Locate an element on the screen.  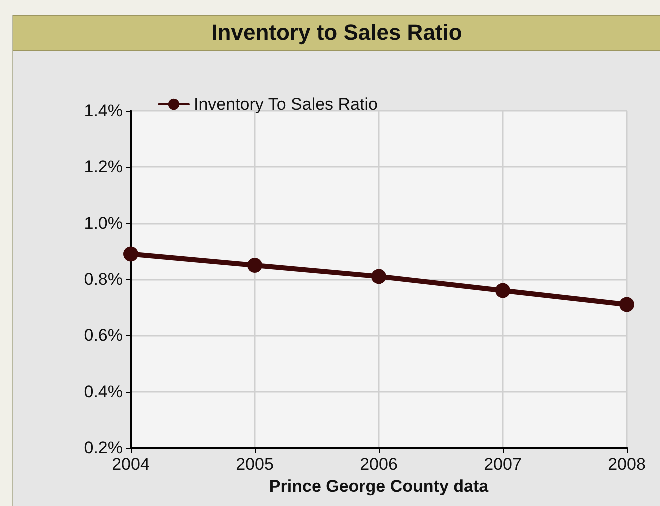
y-tick-label: 1.4% is located at coordinates (103, 111).